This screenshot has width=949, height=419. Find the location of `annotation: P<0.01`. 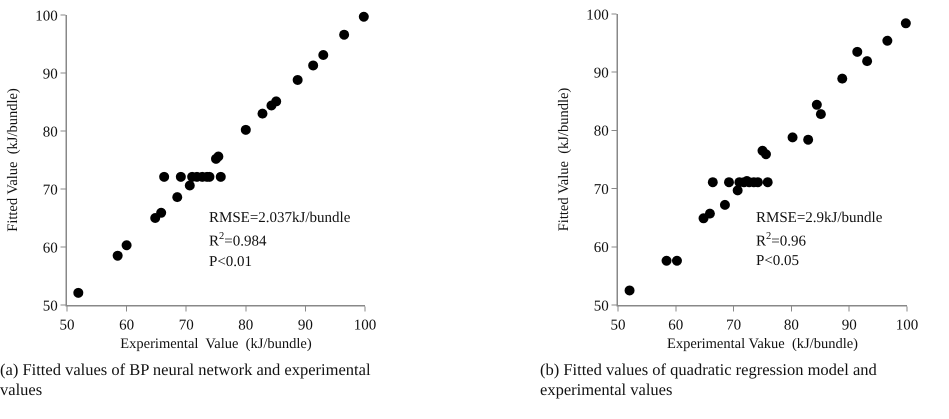

annotation: P<0.01 is located at coordinates (230, 262).